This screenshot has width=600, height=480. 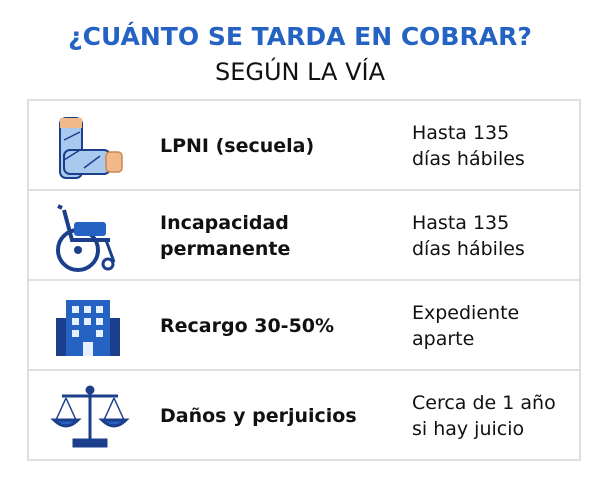 What do you see at coordinates (88, 328) in the screenshot?
I see `building-icon` at bounding box center [88, 328].